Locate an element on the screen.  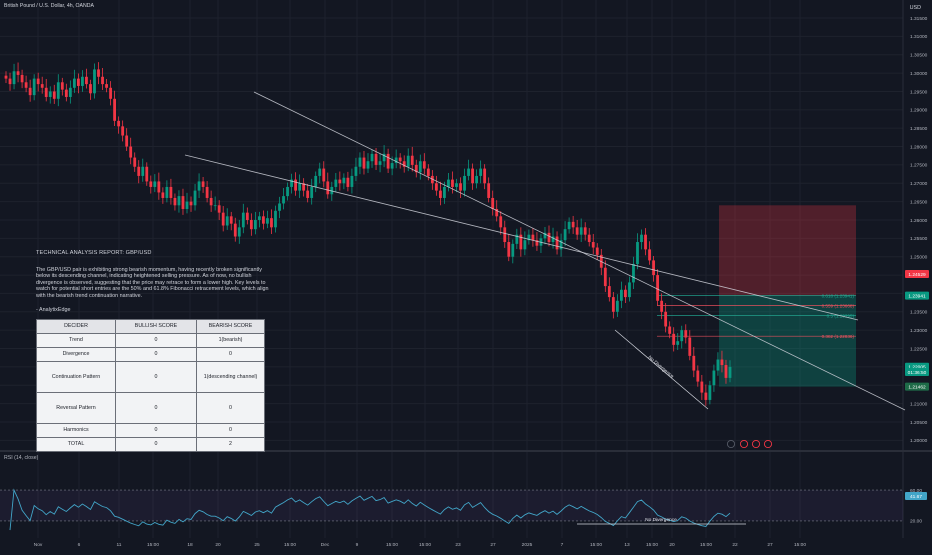
time-tick-label: 23 is located at coordinates (458, 545).